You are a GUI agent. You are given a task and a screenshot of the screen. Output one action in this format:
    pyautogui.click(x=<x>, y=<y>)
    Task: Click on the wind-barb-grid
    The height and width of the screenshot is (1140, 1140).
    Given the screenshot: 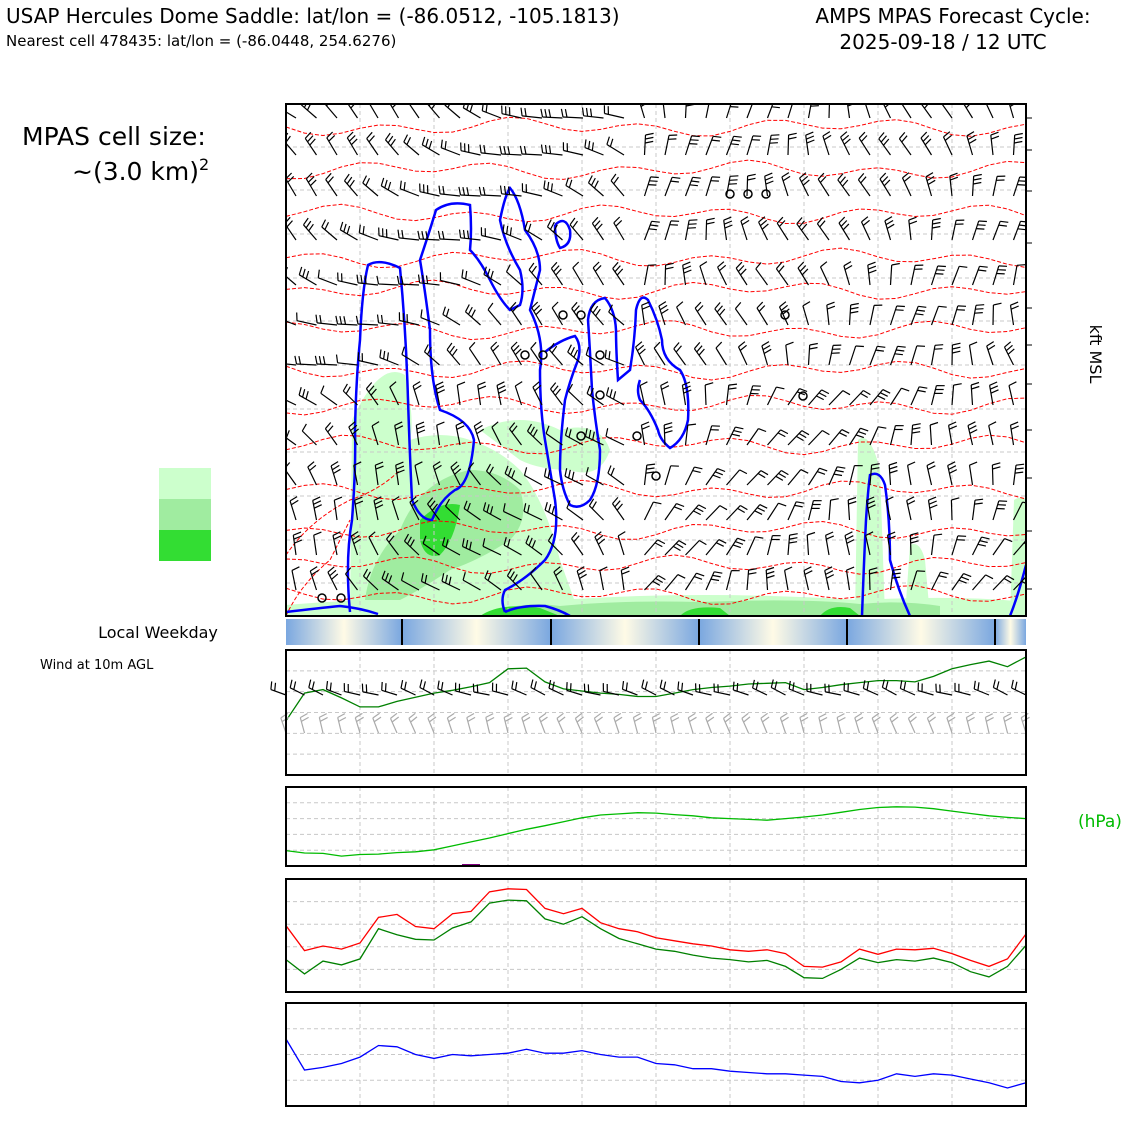 What is the action you would take?
    pyautogui.click(x=968, y=725)
    